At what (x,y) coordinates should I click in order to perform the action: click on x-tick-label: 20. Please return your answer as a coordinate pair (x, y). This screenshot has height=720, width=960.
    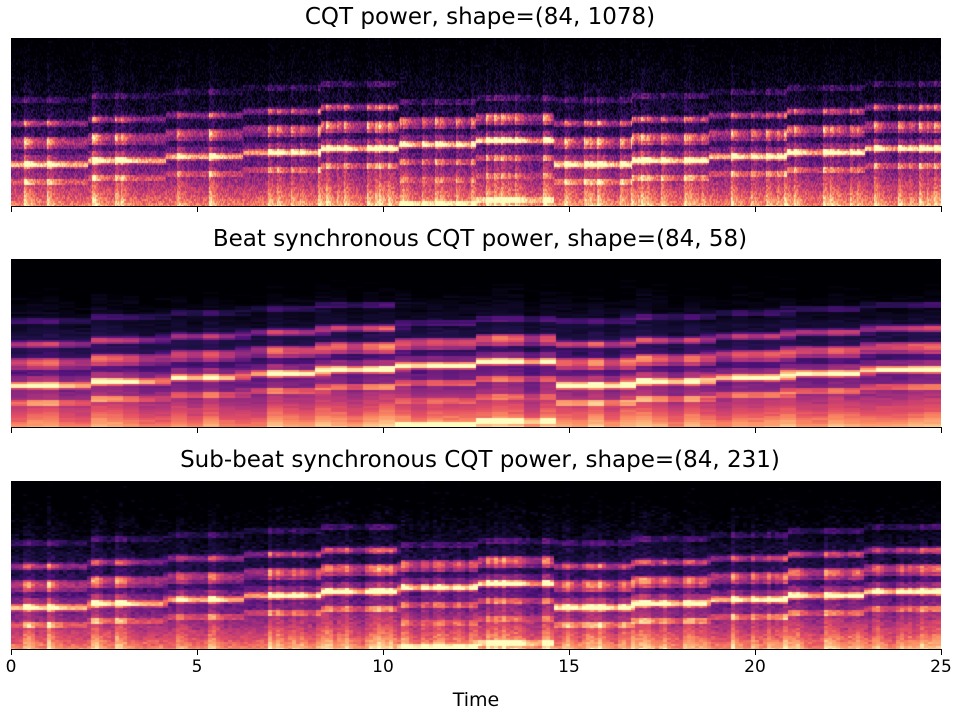
    Looking at the image, I should click on (755, 667).